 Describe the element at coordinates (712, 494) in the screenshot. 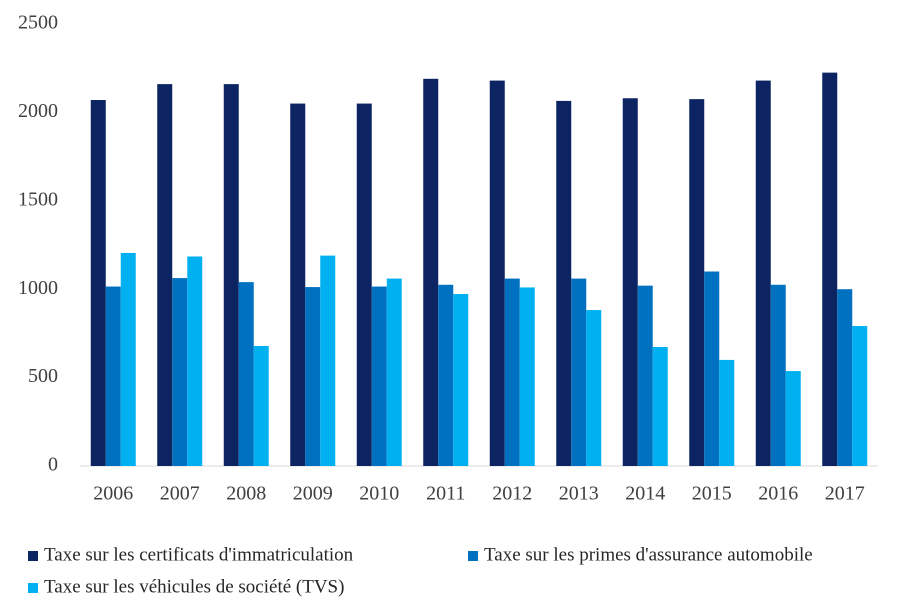

I see `x-tick-label: 2015` at that location.